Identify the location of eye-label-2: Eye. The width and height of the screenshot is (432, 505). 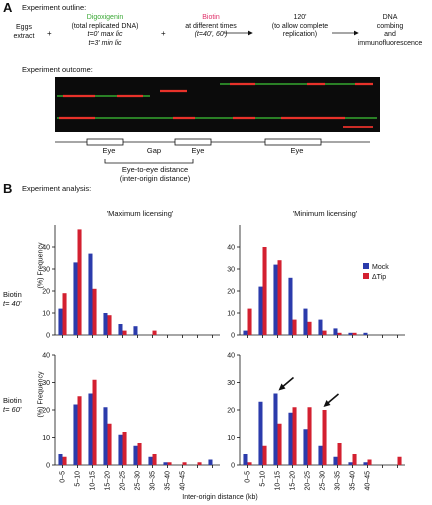
(198, 150).